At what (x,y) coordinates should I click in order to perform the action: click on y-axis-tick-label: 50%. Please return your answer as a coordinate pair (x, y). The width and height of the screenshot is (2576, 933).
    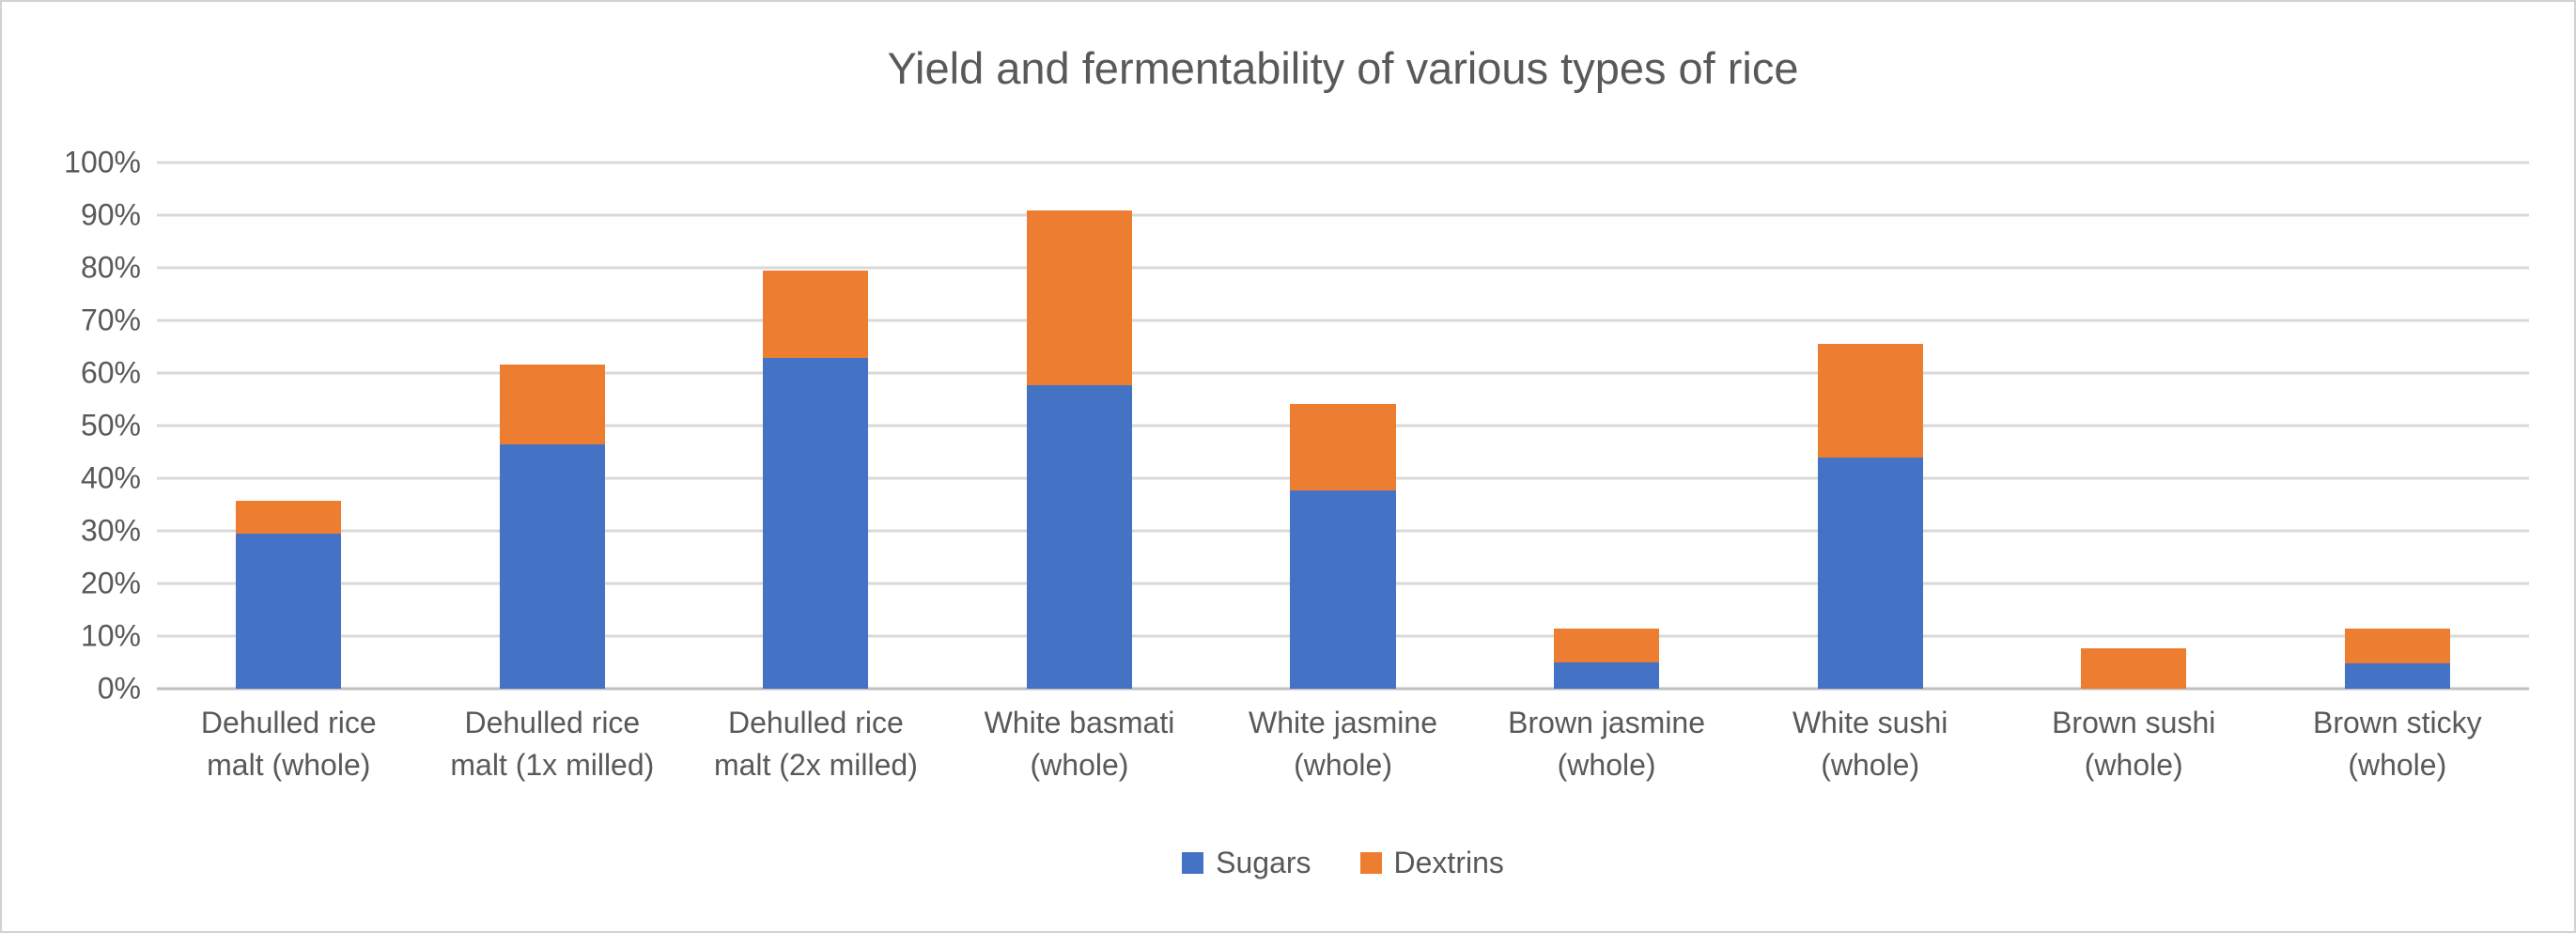
    Looking at the image, I should click on (111, 425).